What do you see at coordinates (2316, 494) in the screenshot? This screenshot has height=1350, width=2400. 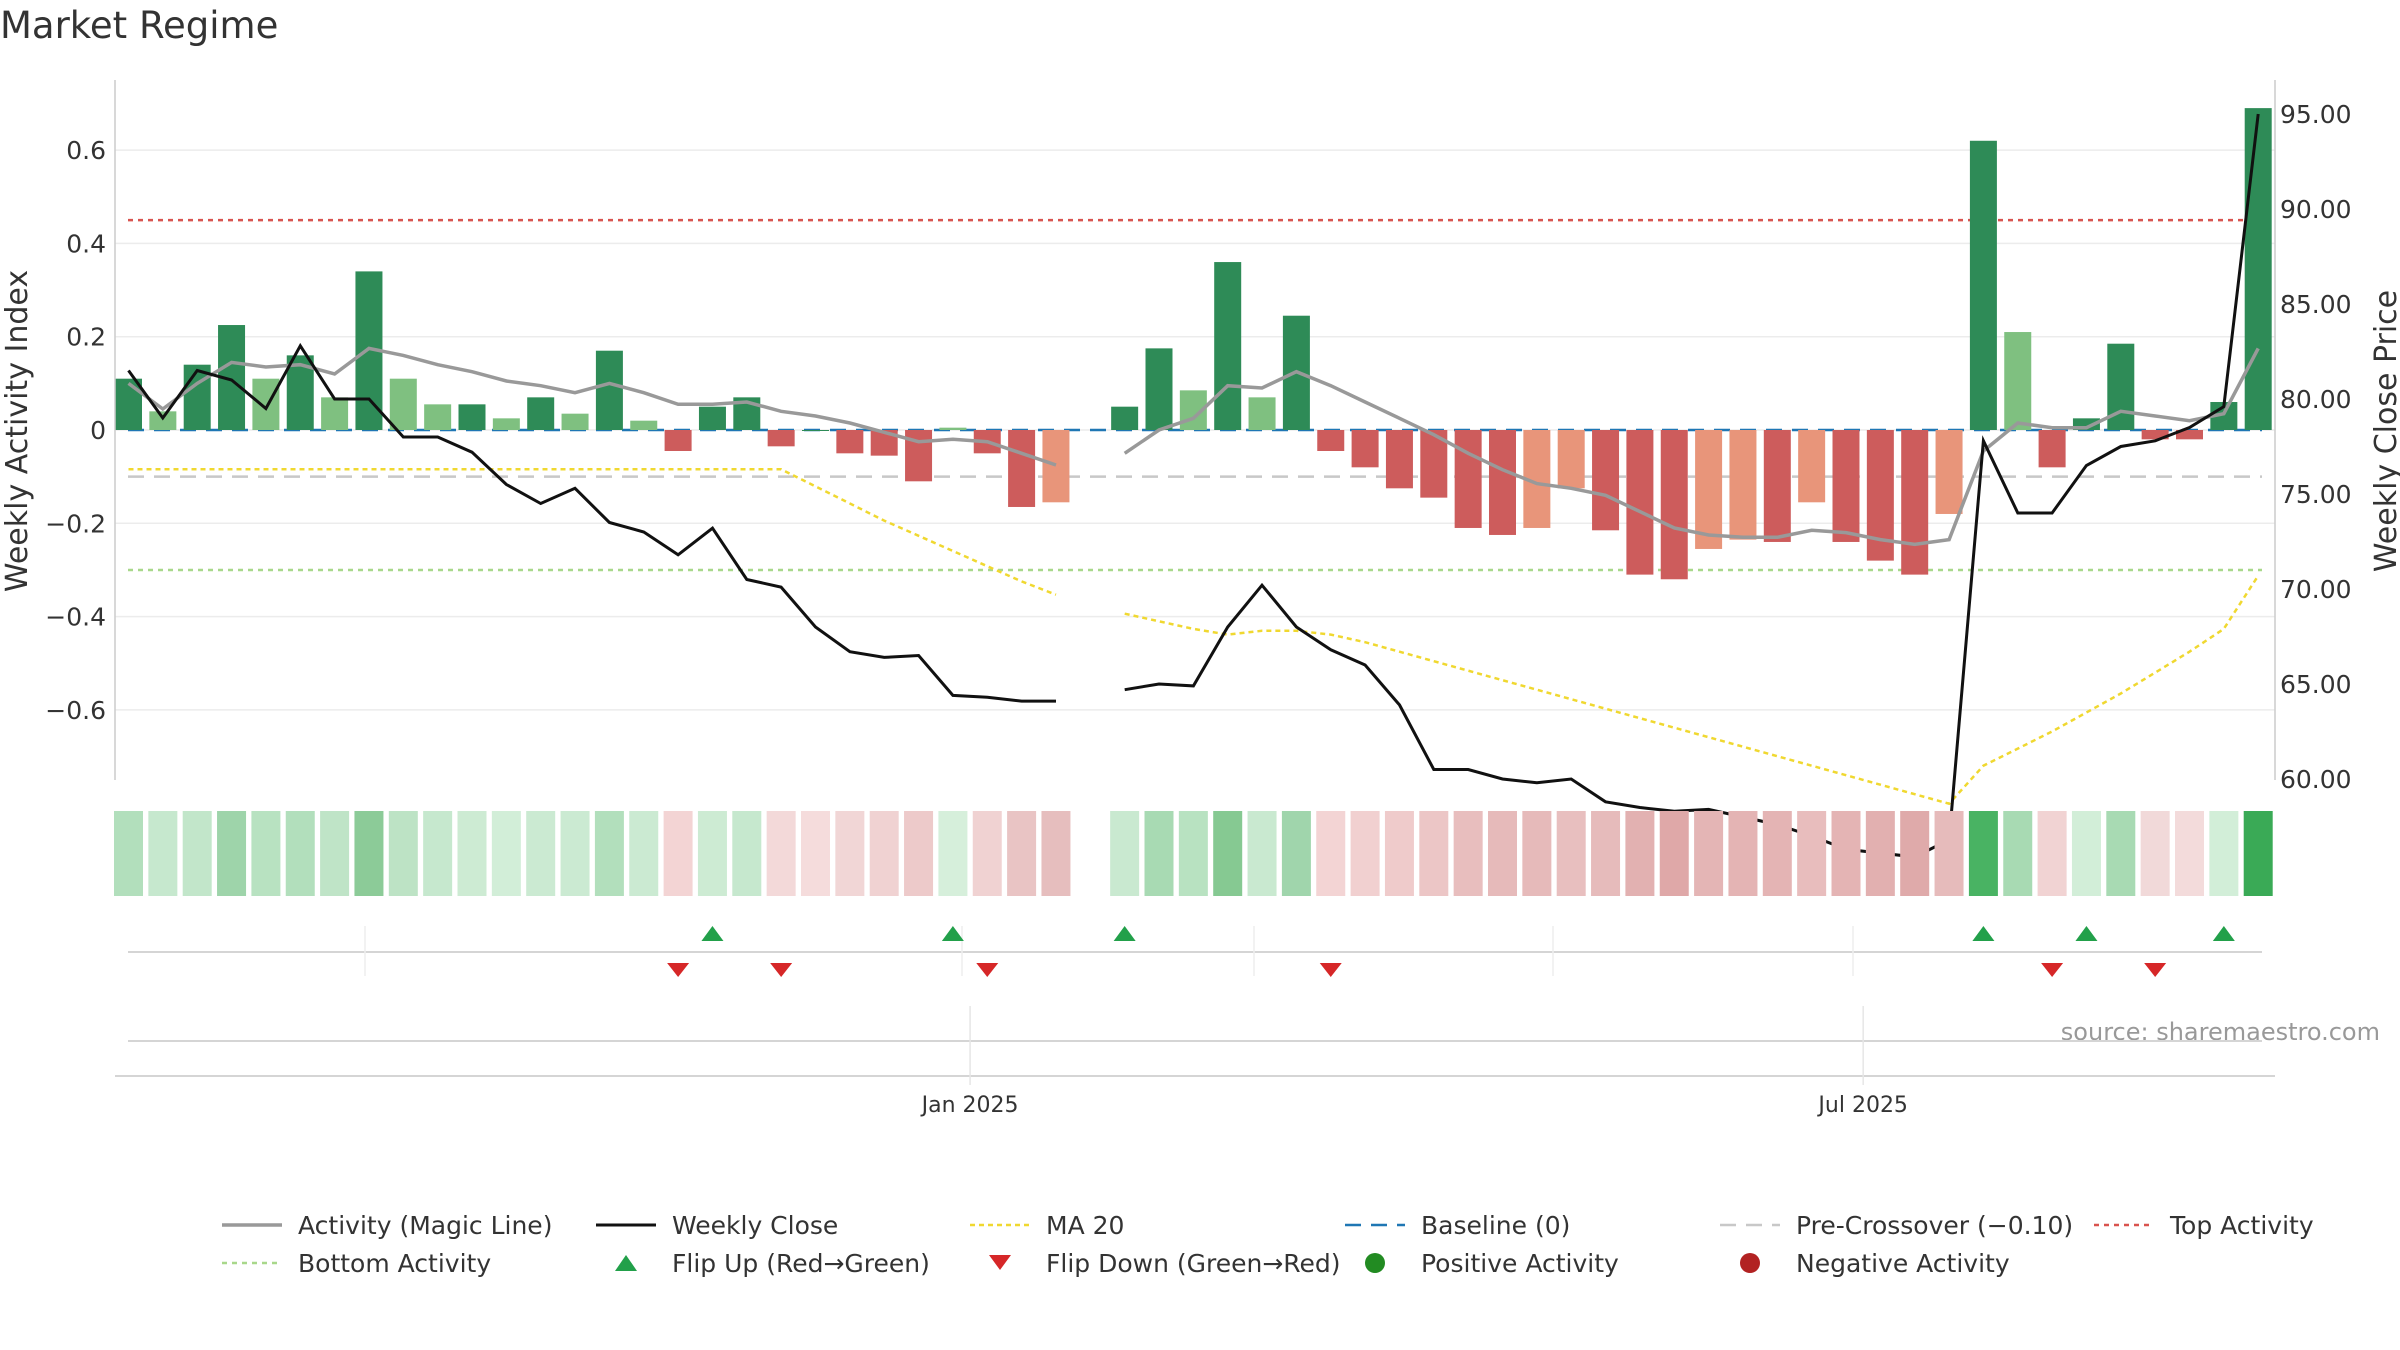 I see `y2-tick-label: 75.00` at bounding box center [2316, 494].